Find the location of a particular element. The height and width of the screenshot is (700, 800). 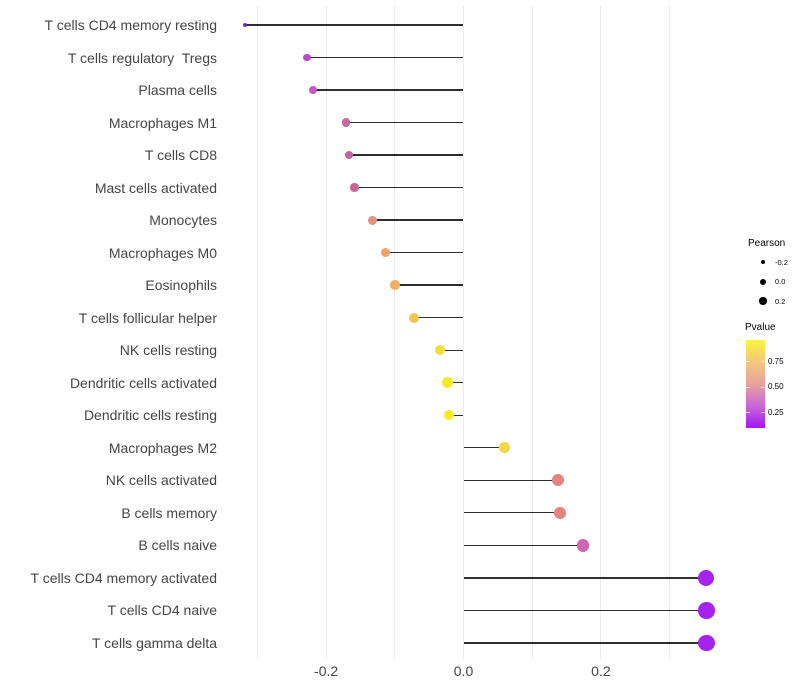

y-axis-label: T cells CD4 naive is located at coordinates (162, 610).